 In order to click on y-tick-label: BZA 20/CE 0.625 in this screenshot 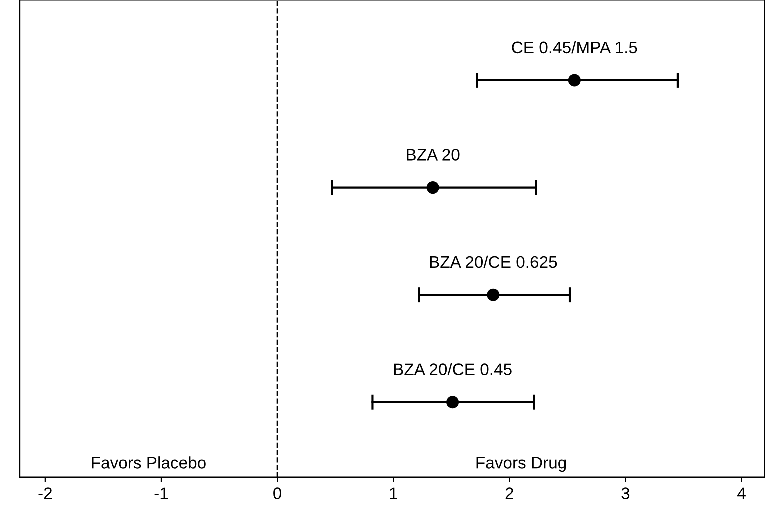, I will do `click(494, 262)`.